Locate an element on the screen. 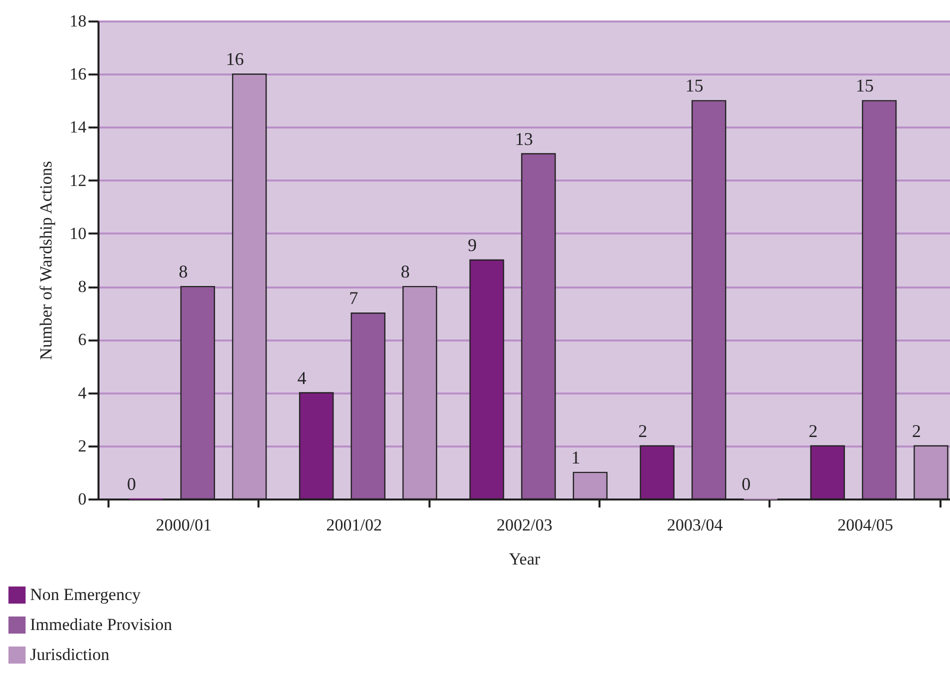 The image size is (950, 677). data-label: 1 is located at coordinates (575, 457).